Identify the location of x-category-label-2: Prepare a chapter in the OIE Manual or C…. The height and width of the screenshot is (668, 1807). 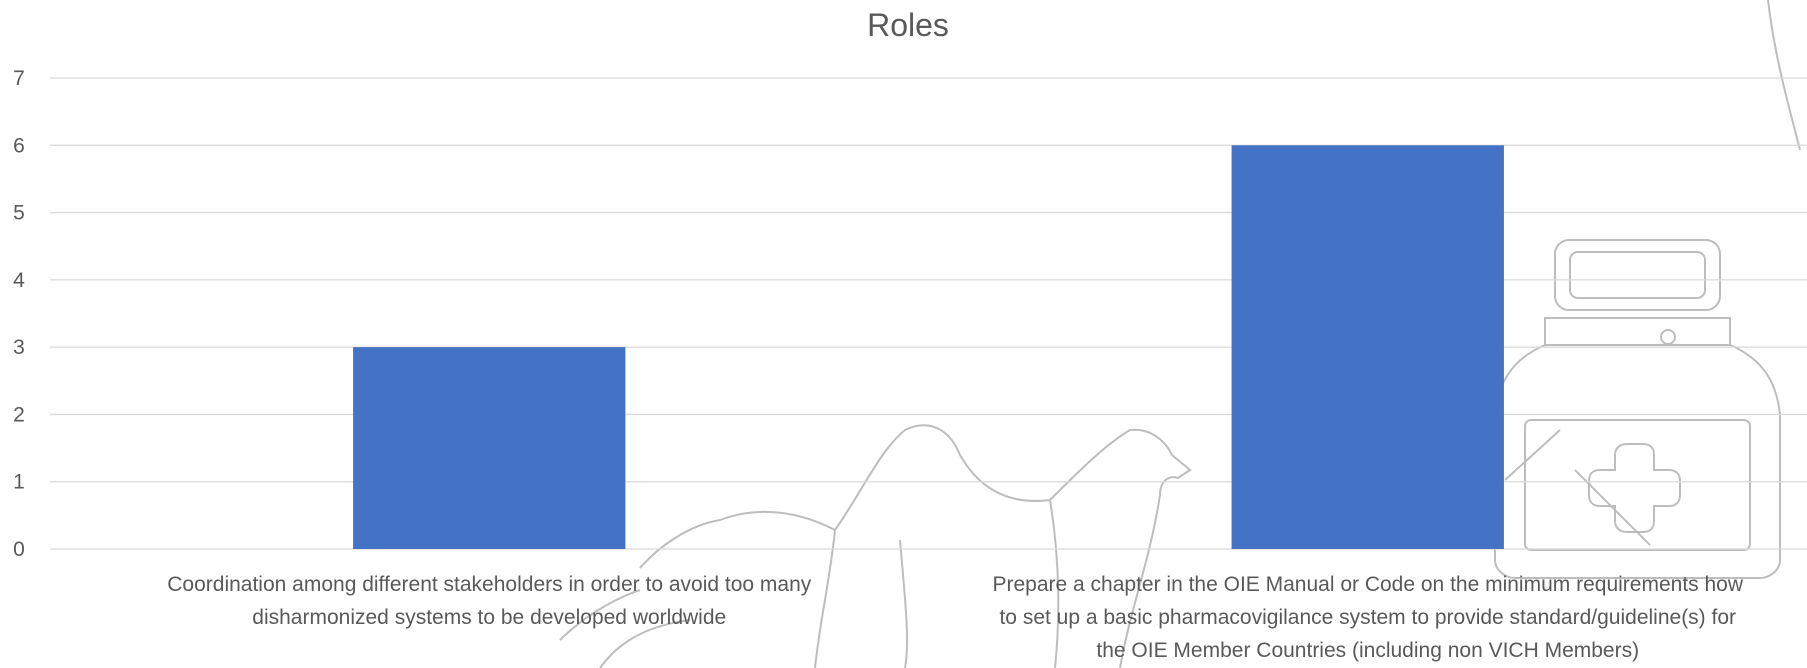
(1367, 617).